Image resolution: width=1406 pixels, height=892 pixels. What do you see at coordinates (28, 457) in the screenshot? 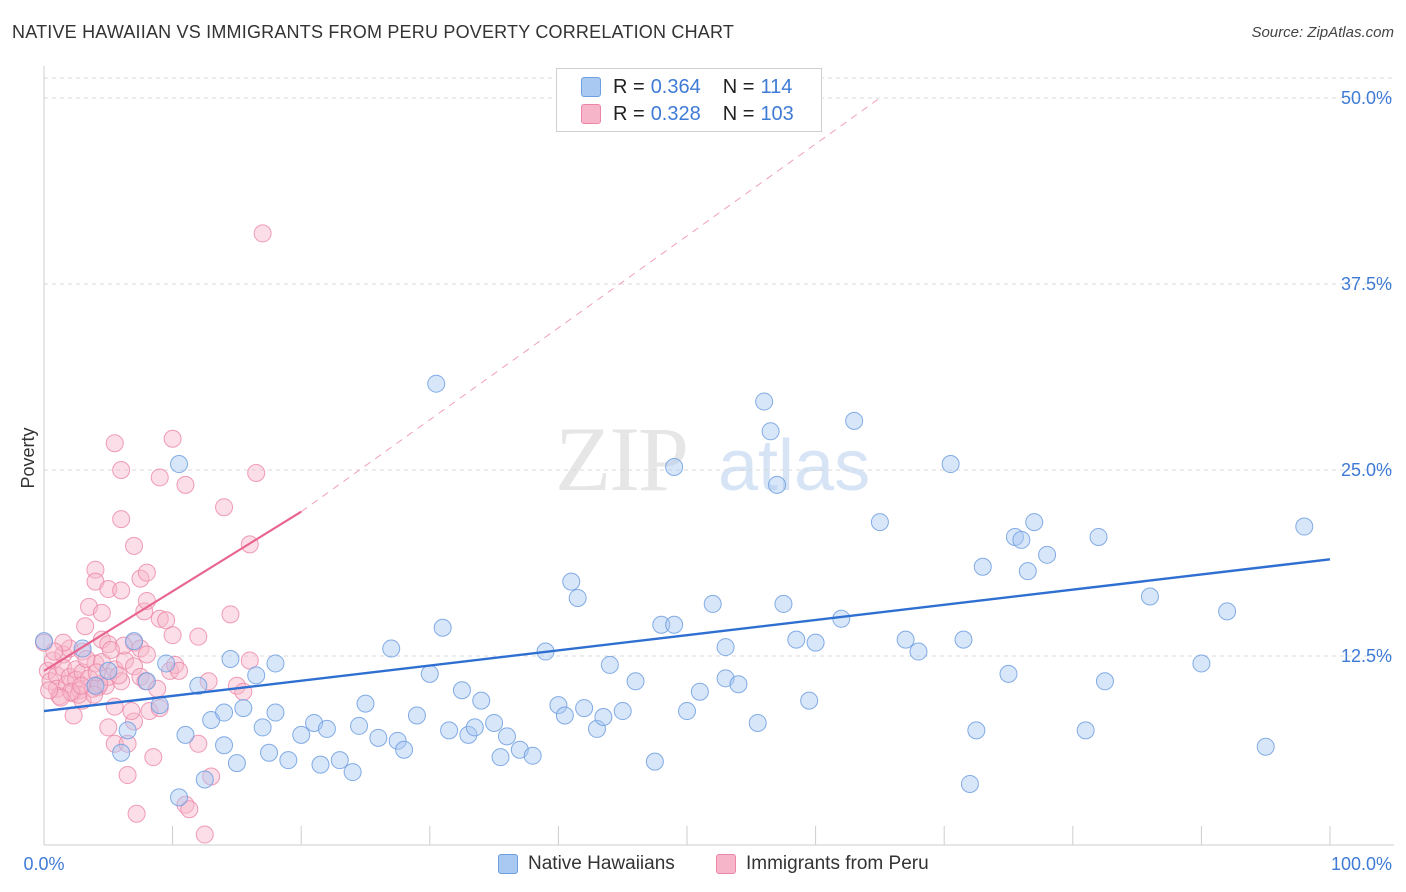
I see `y-axis-label: Poverty` at bounding box center [28, 457].